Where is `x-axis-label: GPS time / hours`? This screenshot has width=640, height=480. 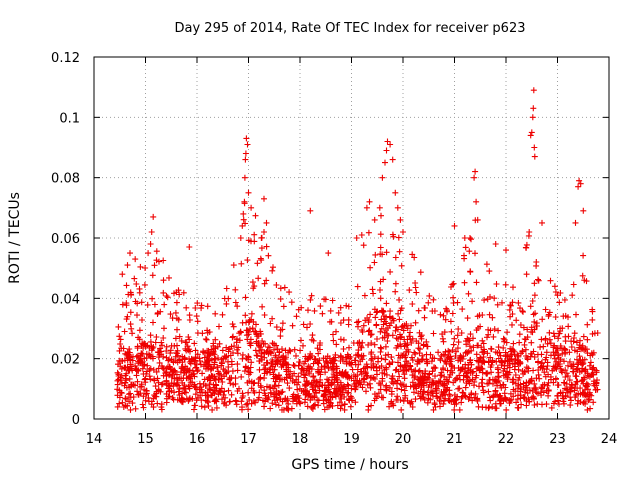
x-axis-label: GPS time / hours is located at coordinates (349, 465).